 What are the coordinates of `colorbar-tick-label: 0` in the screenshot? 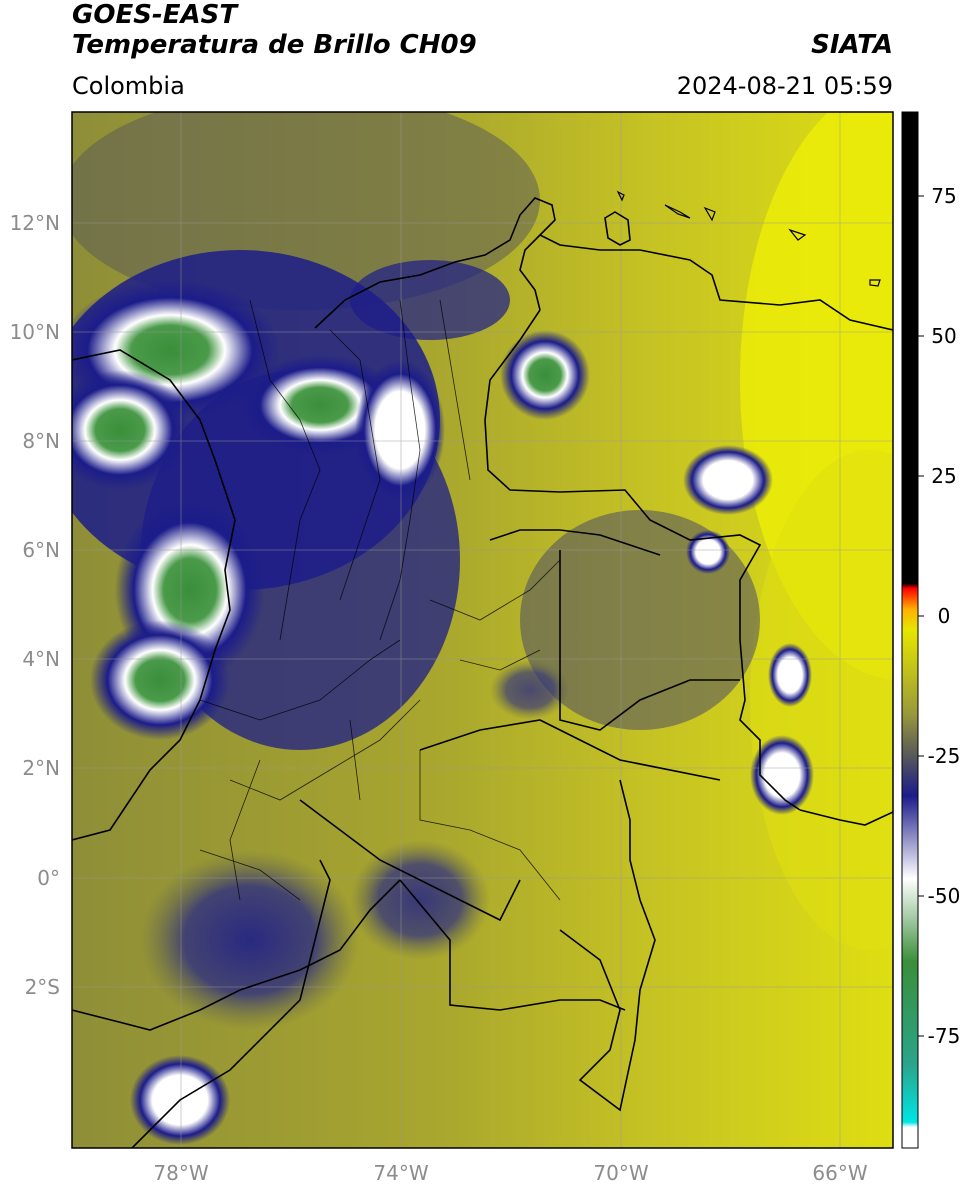 It's located at (944, 616).